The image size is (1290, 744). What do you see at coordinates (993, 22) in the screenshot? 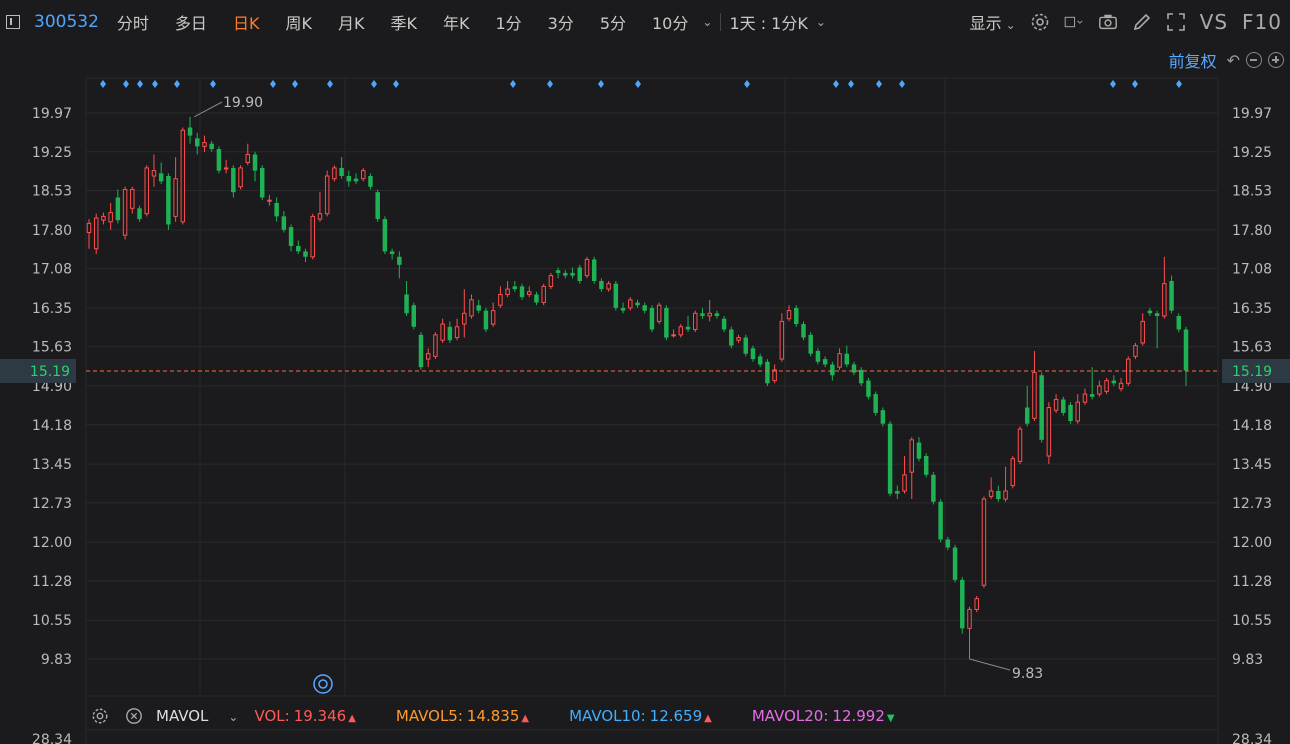
I see `display-menu: 显示 ⌄` at bounding box center [993, 22].